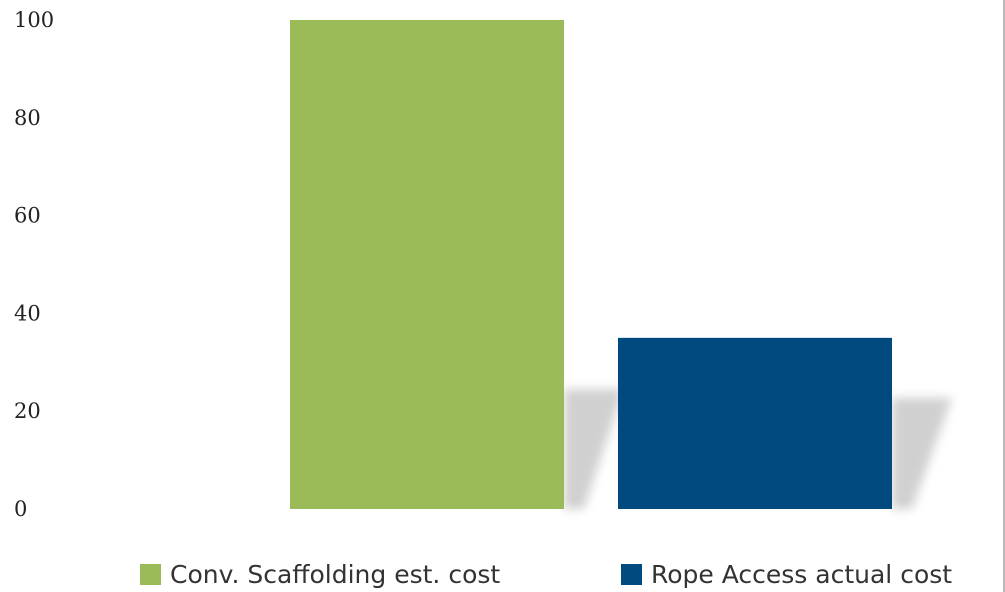  What do you see at coordinates (34, 20) in the screenshot?
I see `y-tick-label: 100` at bounding box center [34, 20].